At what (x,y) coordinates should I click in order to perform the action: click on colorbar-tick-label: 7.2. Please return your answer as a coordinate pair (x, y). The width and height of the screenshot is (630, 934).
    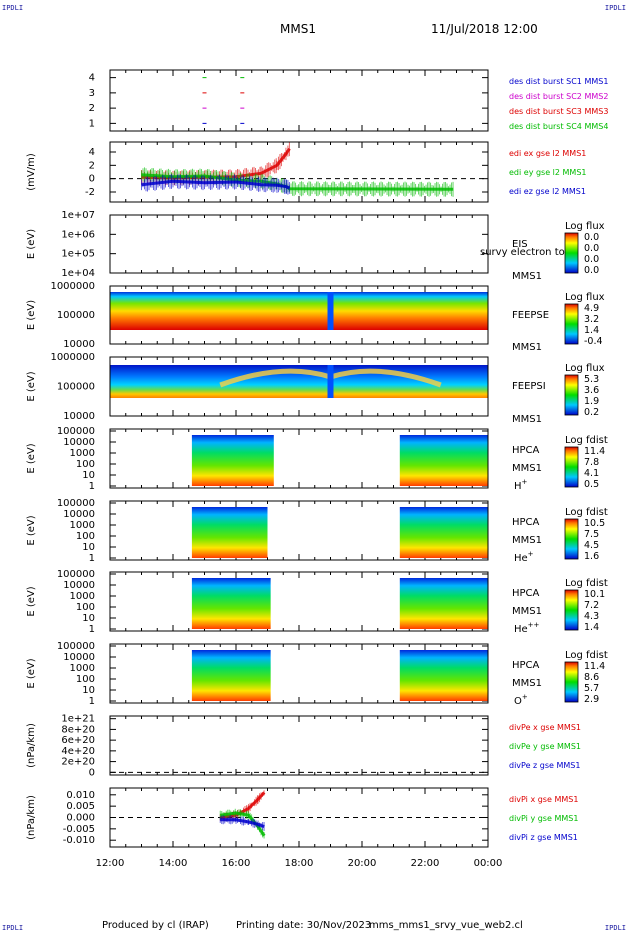
    Looking at the image, I should click on (591, 605).